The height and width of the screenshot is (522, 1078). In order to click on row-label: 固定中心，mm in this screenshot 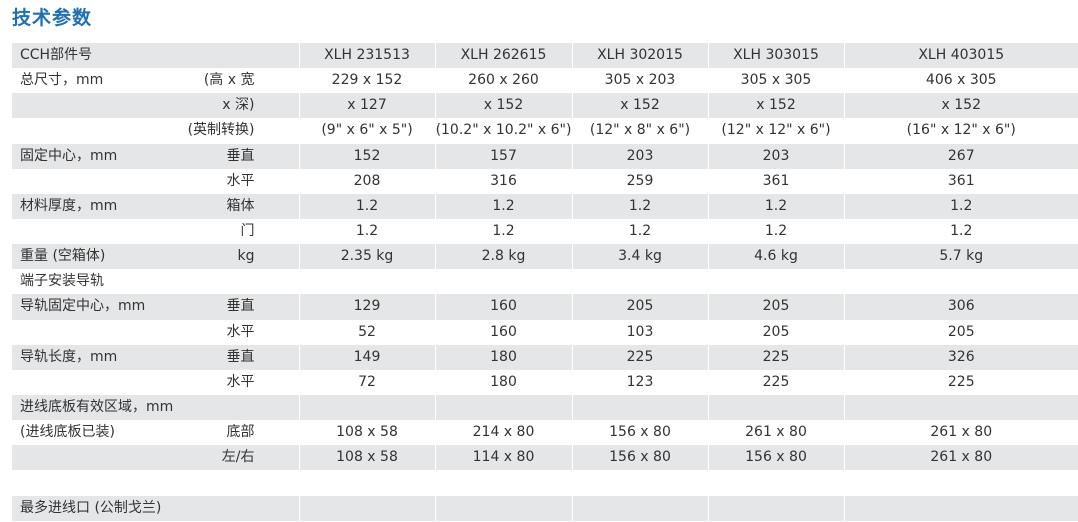, I will do `click(97, 156)`.